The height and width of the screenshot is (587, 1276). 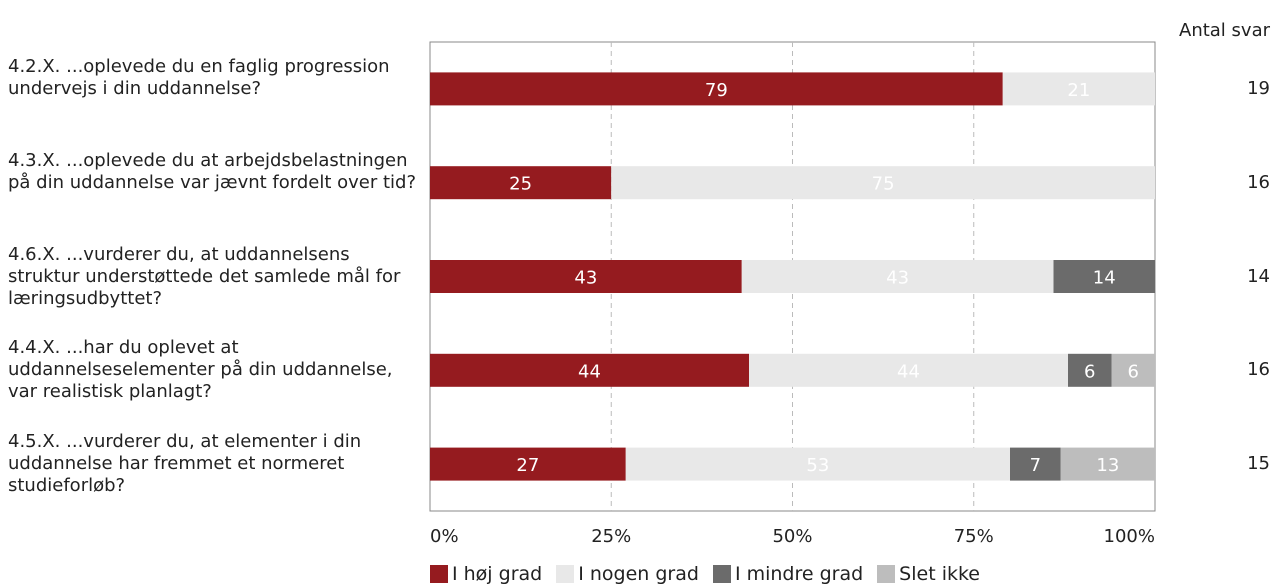 I want to click on data-label: 21, so click(x=1078, y=90).